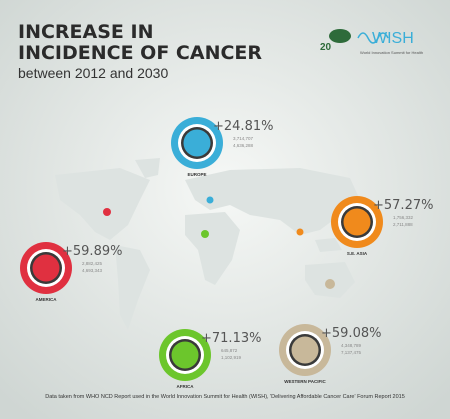 Image resolution: width=450 pixels, height=419 pixels. What do you see at coordinates (229, 350) in the screenshot?
I see `region-2012: 645,872` at bounding box center [229, 350].